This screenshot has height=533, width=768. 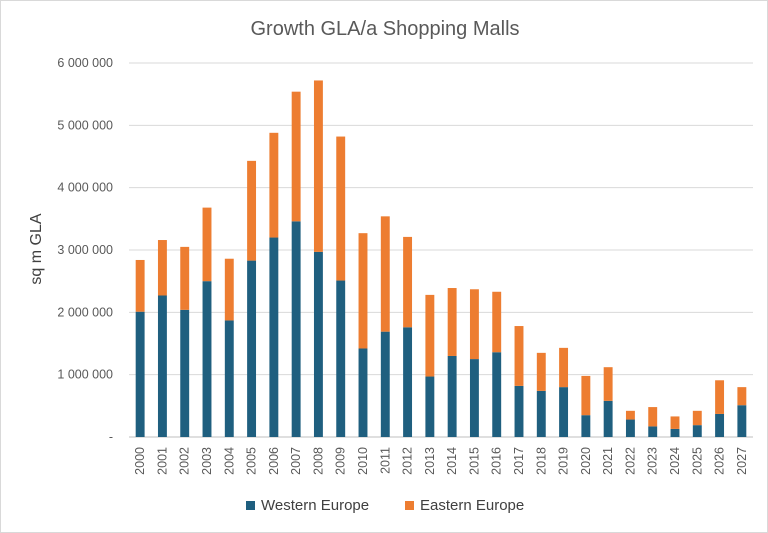 I want to click on x-tick-label: 2018, so click(x=541, y=461).